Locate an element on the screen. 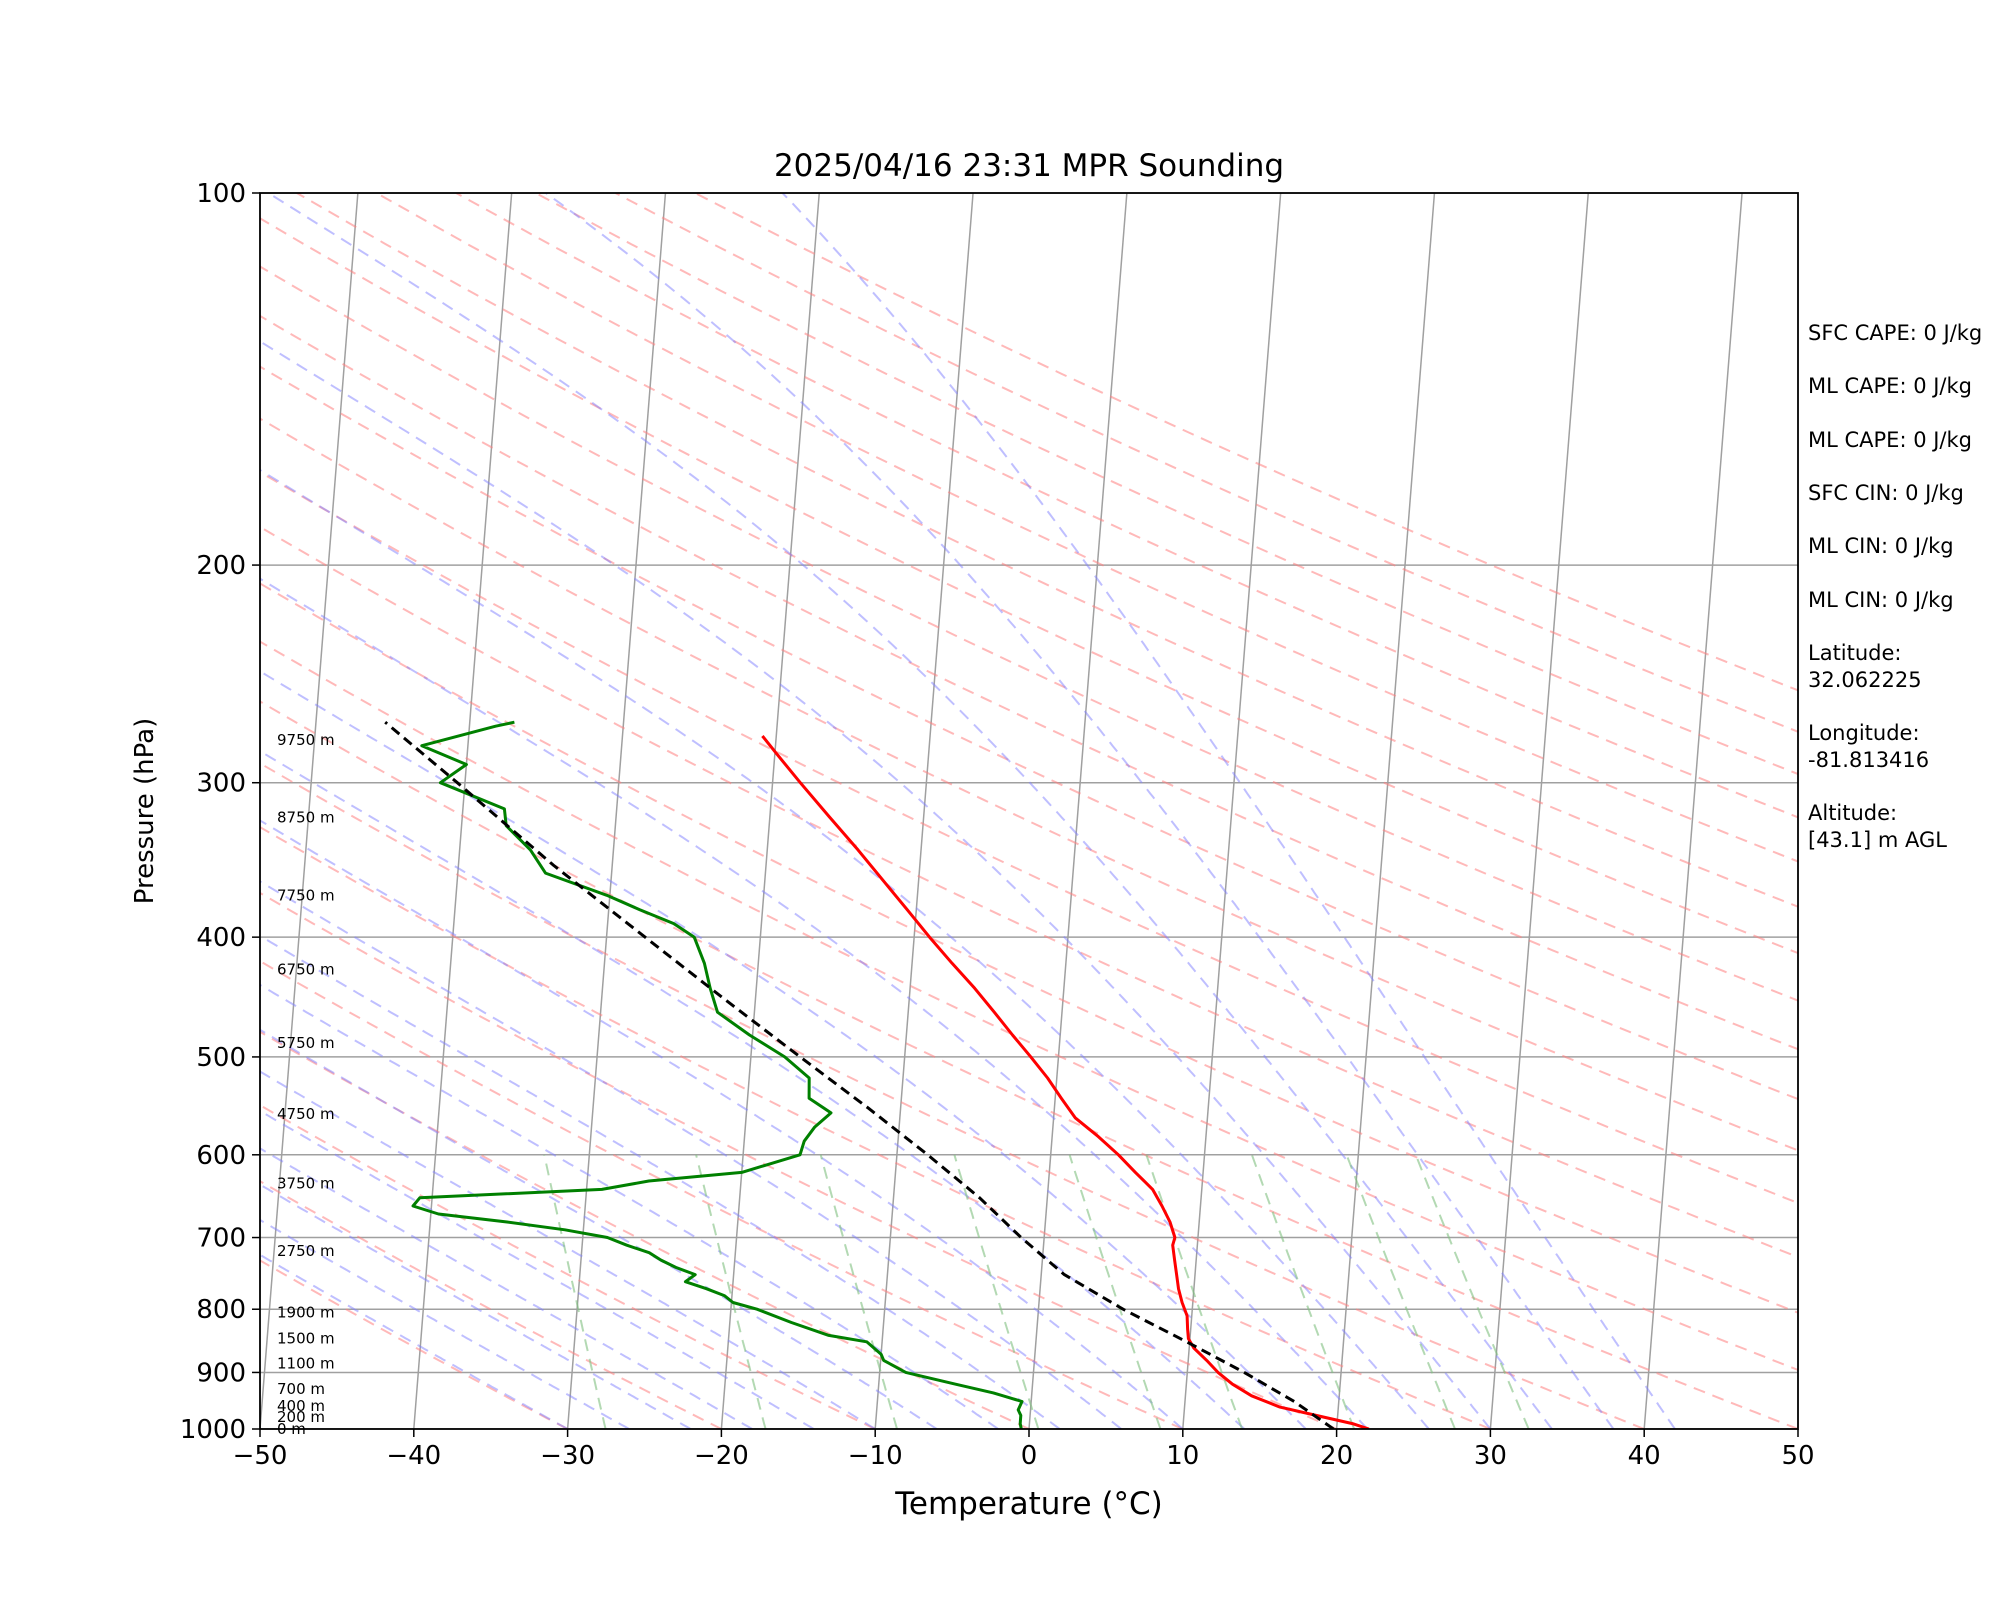  chart-title: 2025/04/16 23:31 MPR Sounding is located at coordinates (1029, 166).